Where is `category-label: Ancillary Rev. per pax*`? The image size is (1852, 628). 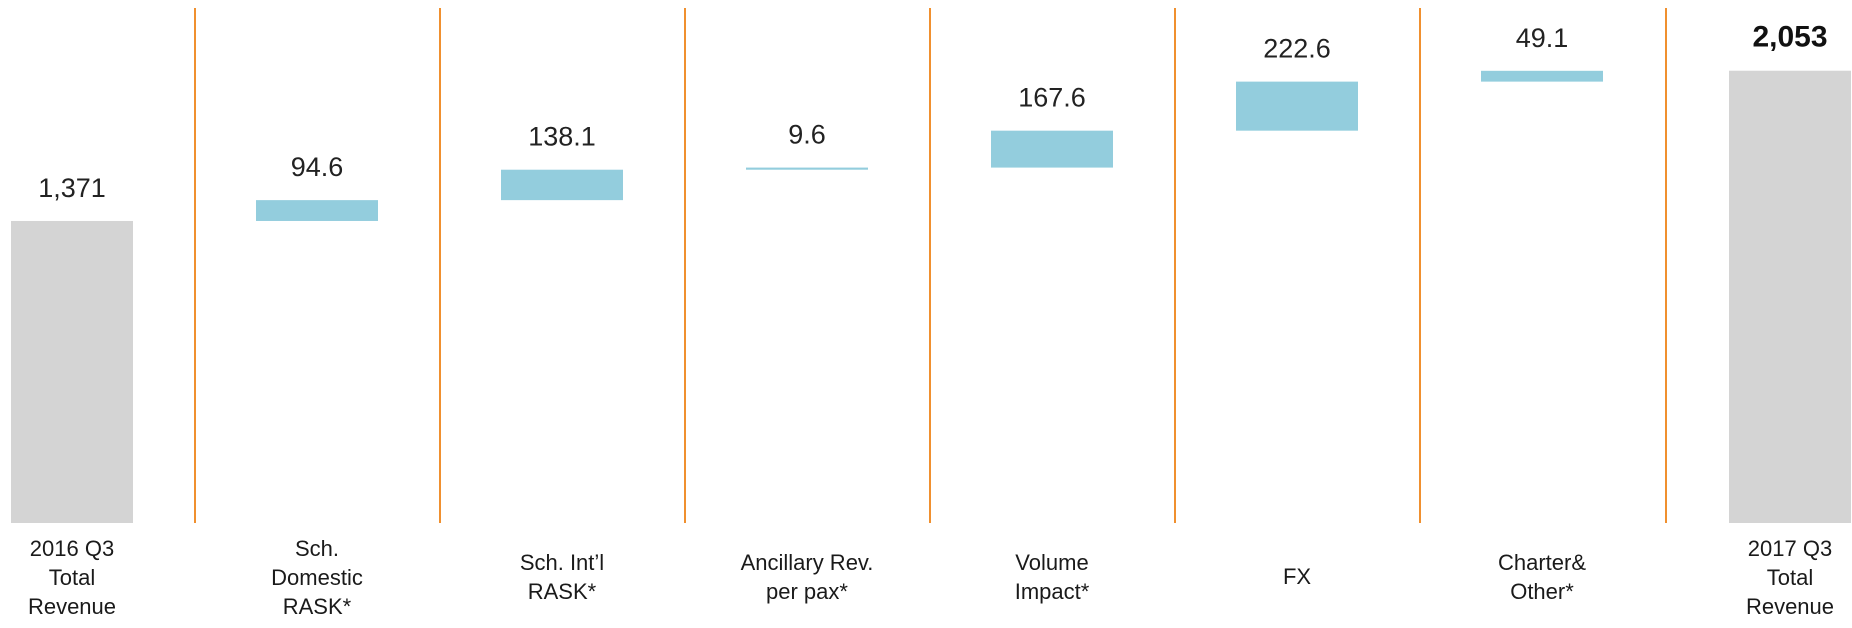
category-label: Ancillary Rev. per pax* is located at coordinates (807, 577).